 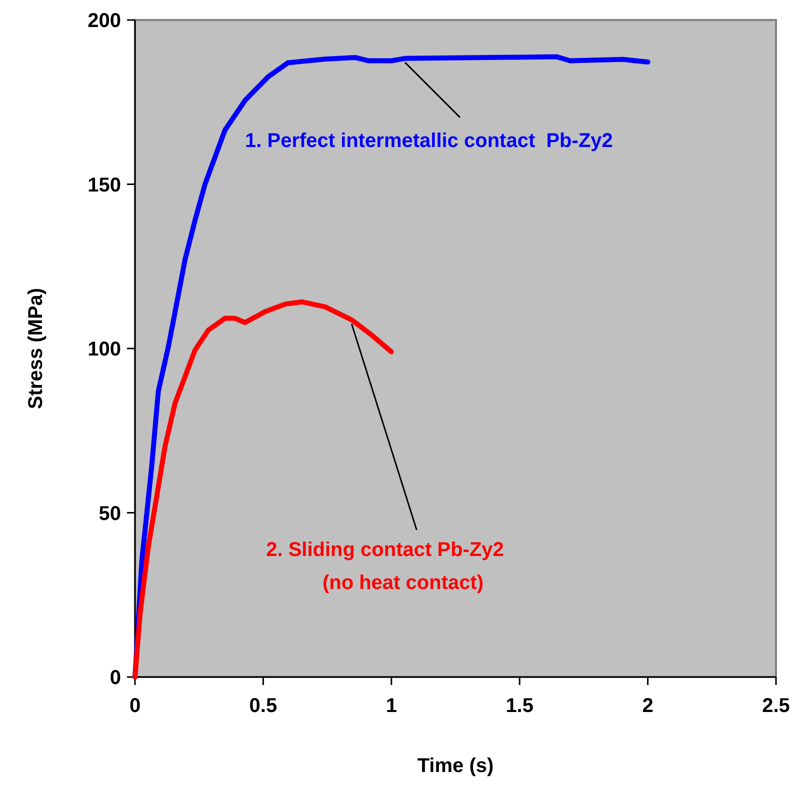 What do you see at coordinates (520, 706) in the screenshot?
I see `x-tick-label: 1.5` at bounding box center [520, 706].